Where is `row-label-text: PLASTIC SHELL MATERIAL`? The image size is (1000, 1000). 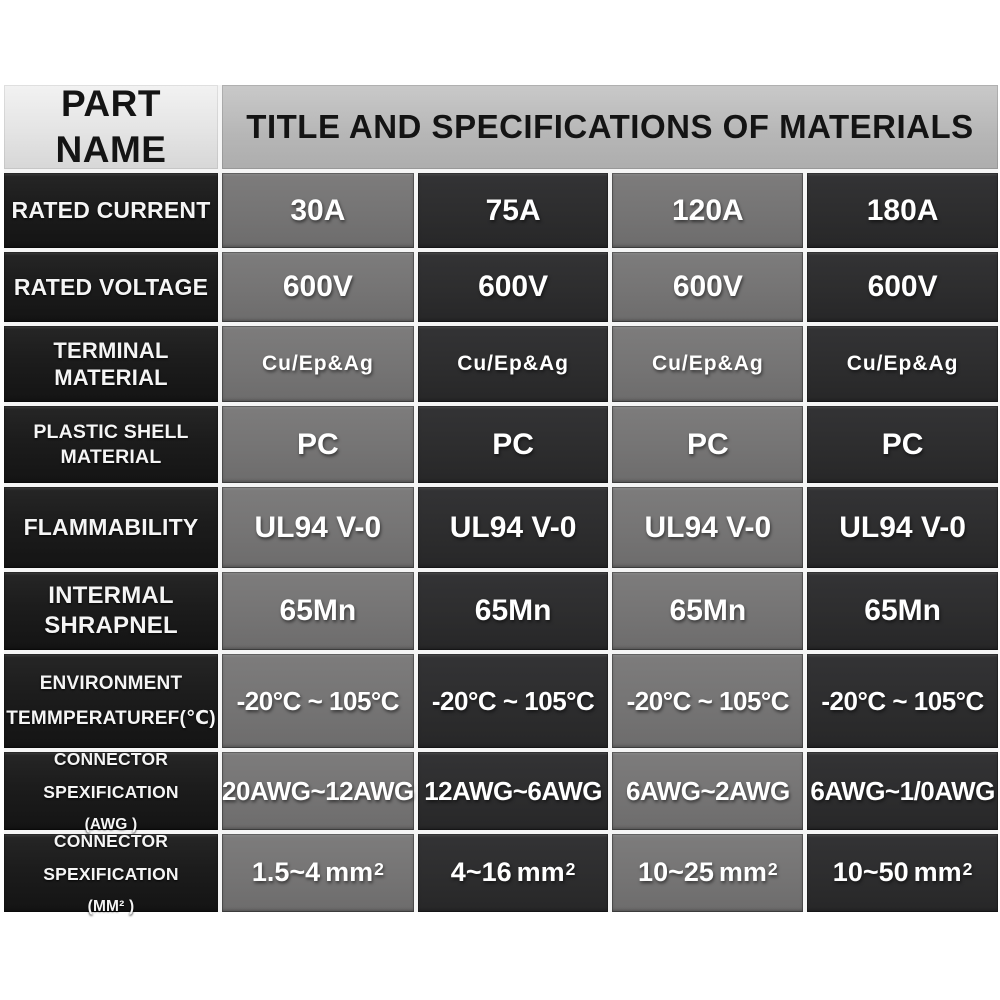 row-label-text: PLASTIC SHELL MATERIAL is located at coordinates (111, 444).